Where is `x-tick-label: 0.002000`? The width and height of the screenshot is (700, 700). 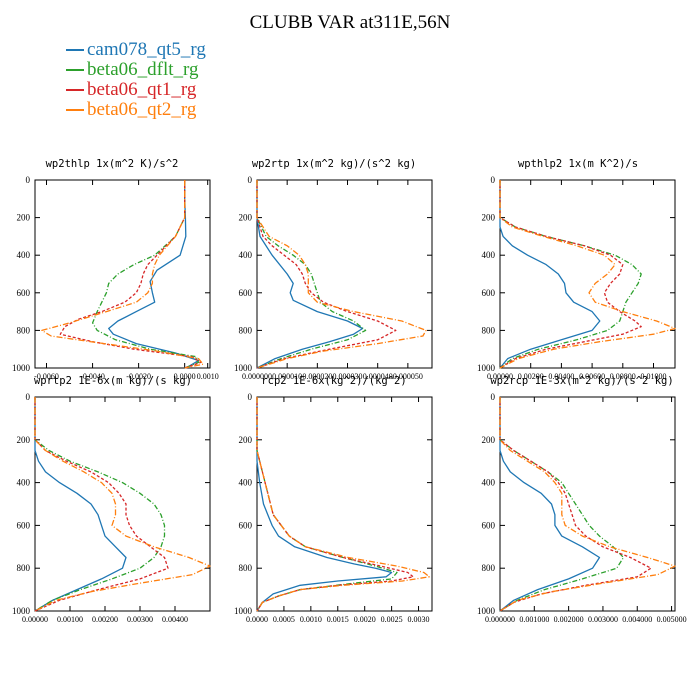 x-tick-label: 0.002000 is located at coordinates (569, 619).